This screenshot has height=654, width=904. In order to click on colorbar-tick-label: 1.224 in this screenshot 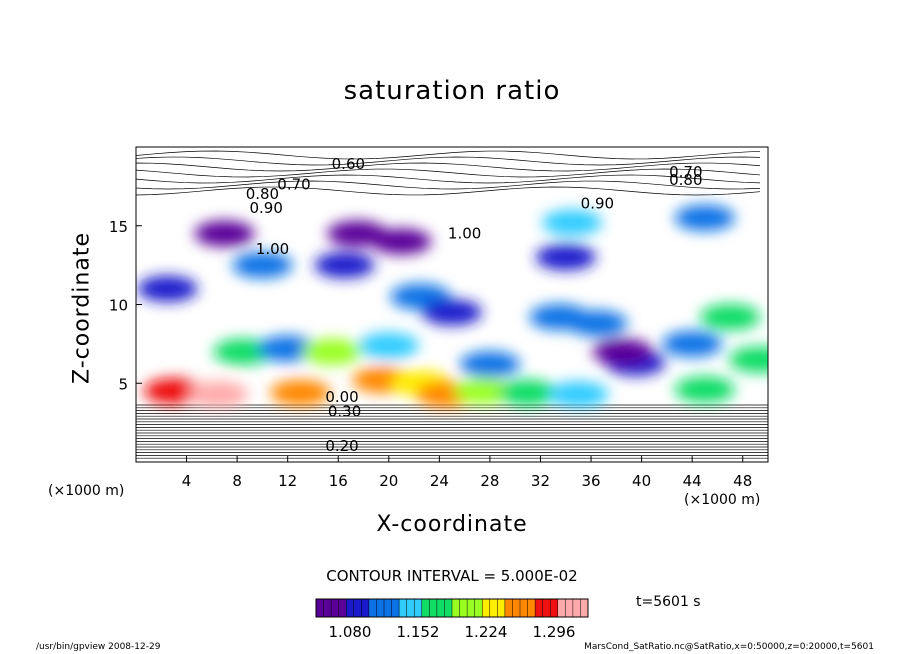, I will do `click(486, 632)`.